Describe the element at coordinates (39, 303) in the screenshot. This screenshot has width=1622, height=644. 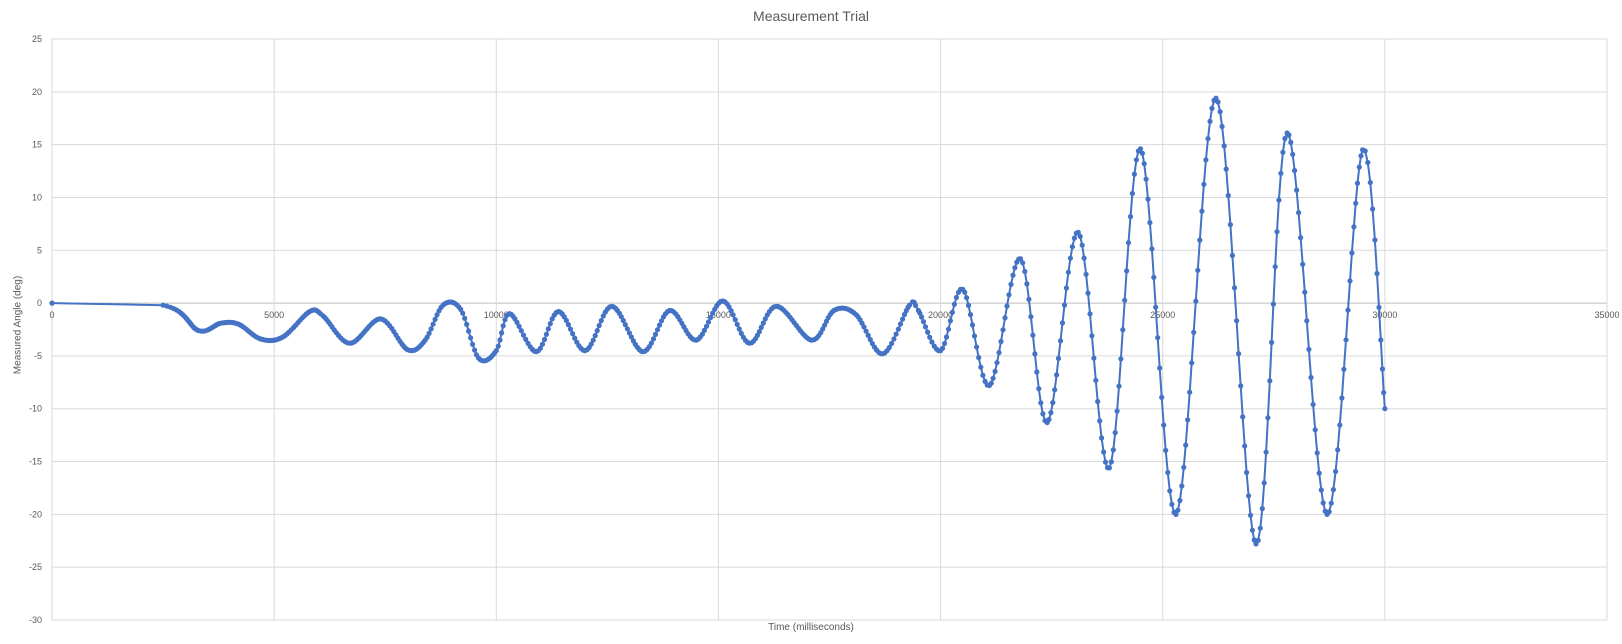
I see `y-tick-label: 0` at that location.